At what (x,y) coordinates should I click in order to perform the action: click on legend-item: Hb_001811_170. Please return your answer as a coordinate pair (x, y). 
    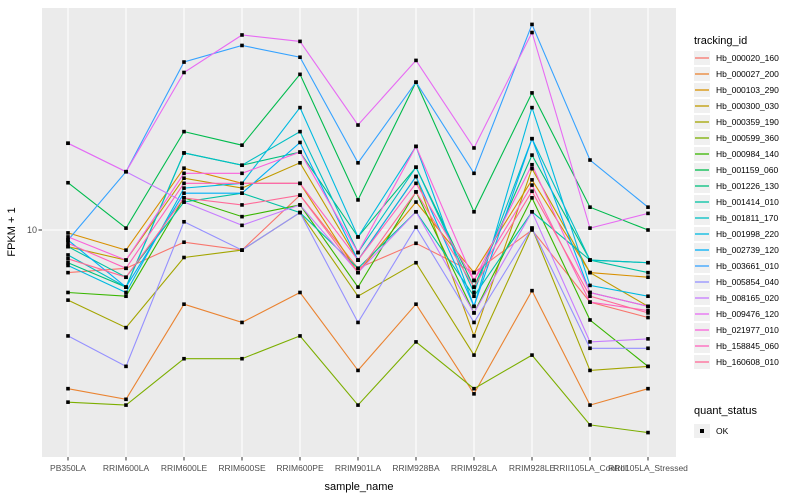
    Looking at the image, I should click on (736, 218).